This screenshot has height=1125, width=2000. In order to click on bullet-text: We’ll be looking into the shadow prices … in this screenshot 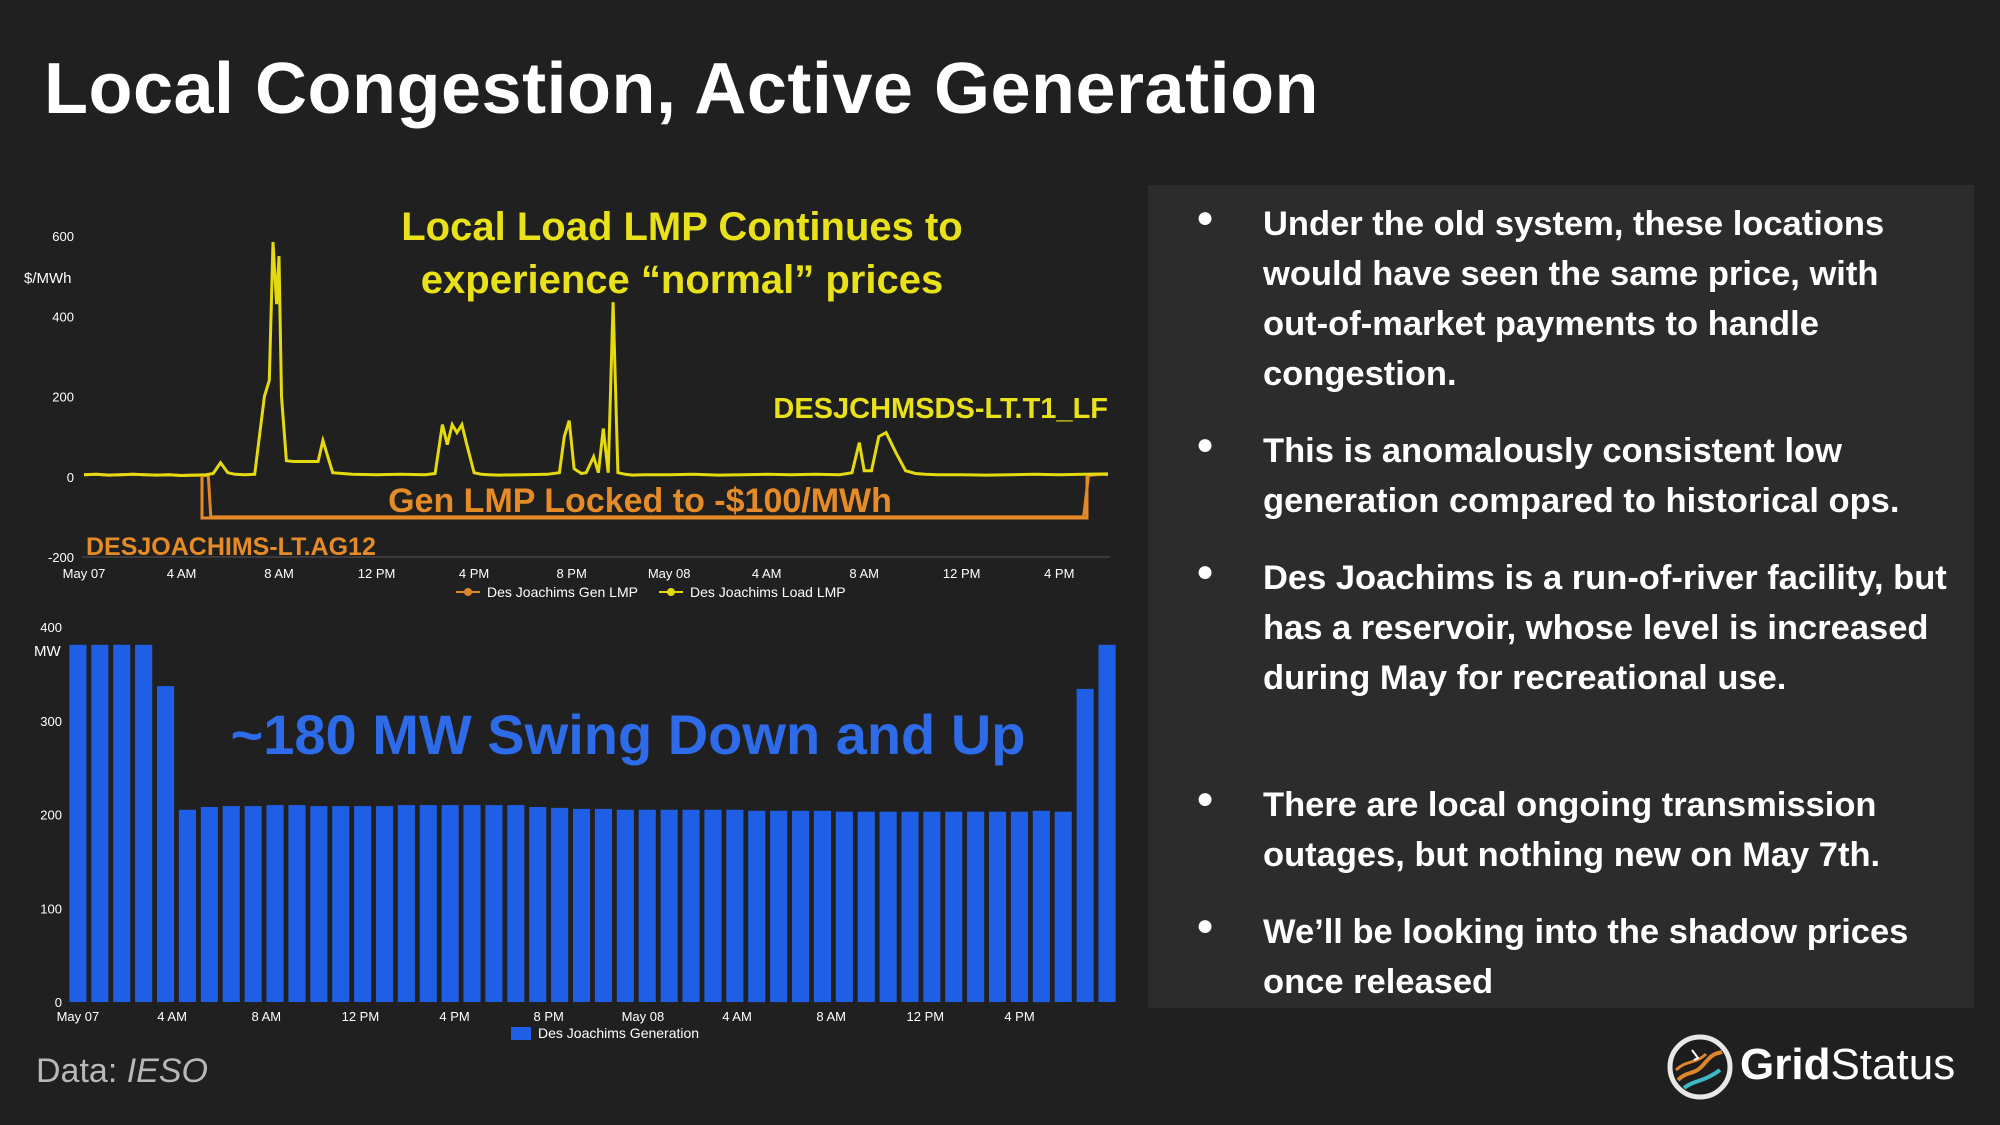, I will do `click(1586, 957)`.